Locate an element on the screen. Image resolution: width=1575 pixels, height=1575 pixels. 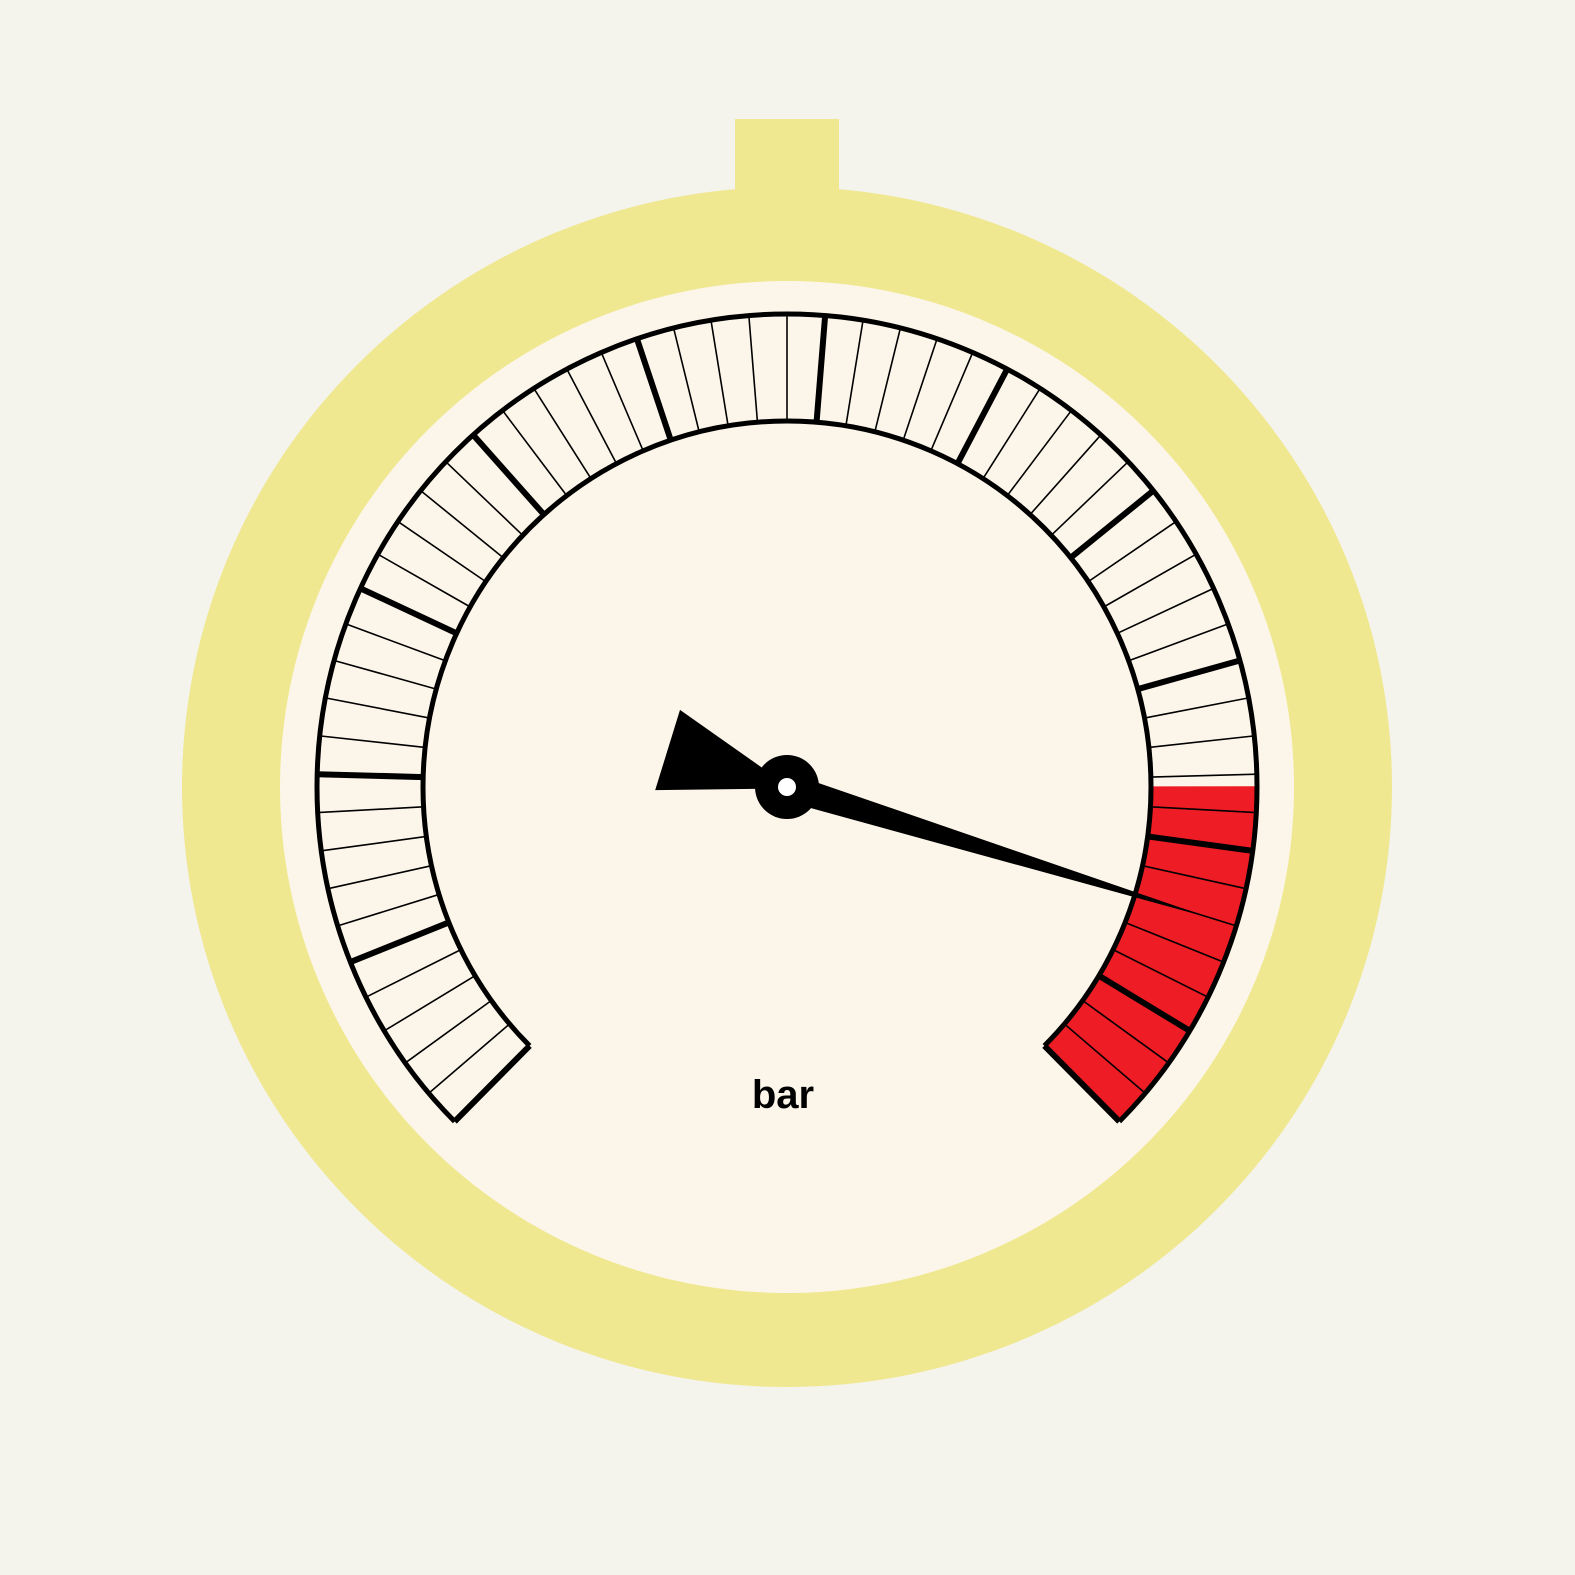
needle-pivot is located at coordinates (787, 787).